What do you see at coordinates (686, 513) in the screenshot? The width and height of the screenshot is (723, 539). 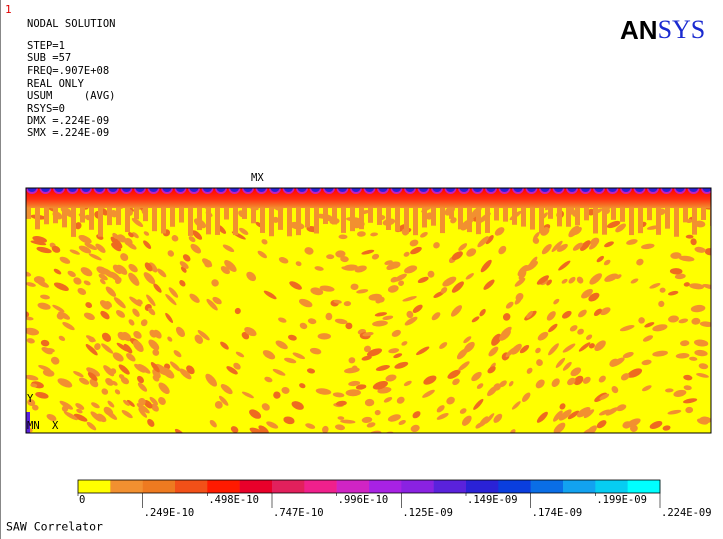 I see `legend-label: .224E-09` at bounding box center [686, 513].